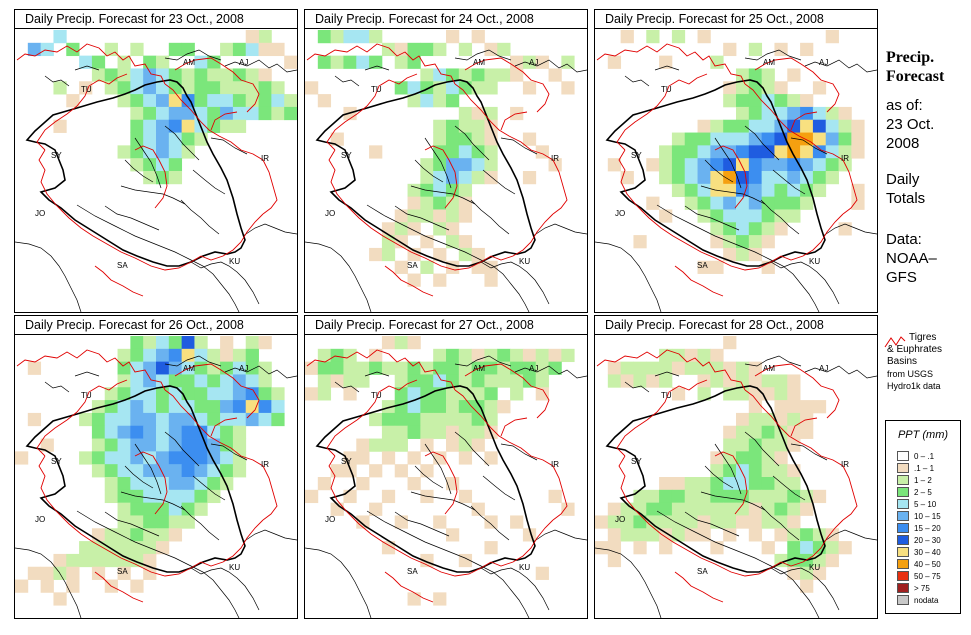 This screenshot has width=971, height=635. I want to click on ppt-label: 40 – 50, so click(927, 564).